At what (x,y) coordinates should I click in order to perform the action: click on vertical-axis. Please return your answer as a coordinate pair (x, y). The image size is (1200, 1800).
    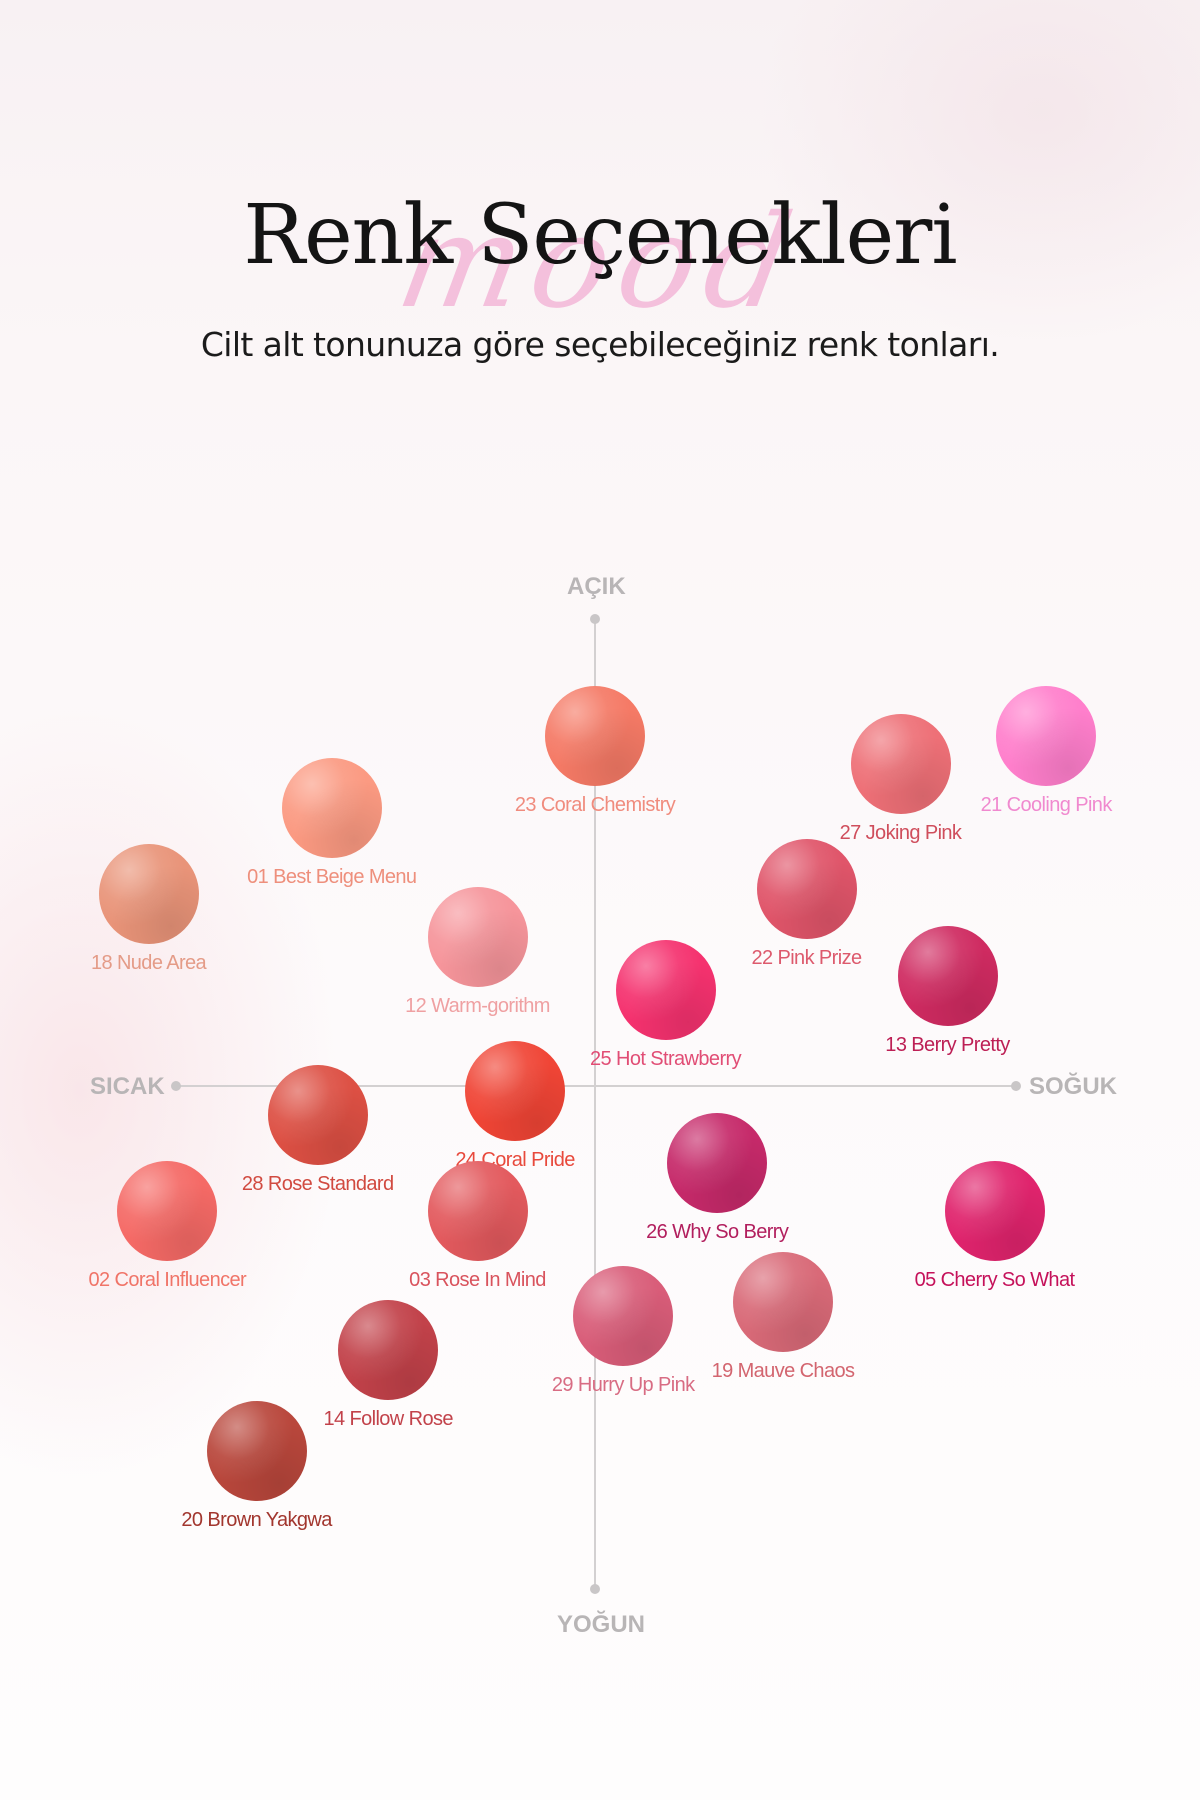
    Looking at the image, I should click on (595, 1104).